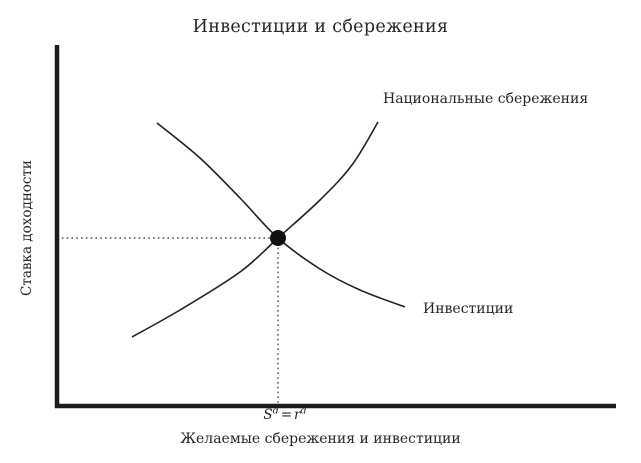 The height and width of the screenshot is (463, 641). Describe the element at coordinates (297, 415) in the screenshot. I see `equilibrium-label-base2: r` at that location.